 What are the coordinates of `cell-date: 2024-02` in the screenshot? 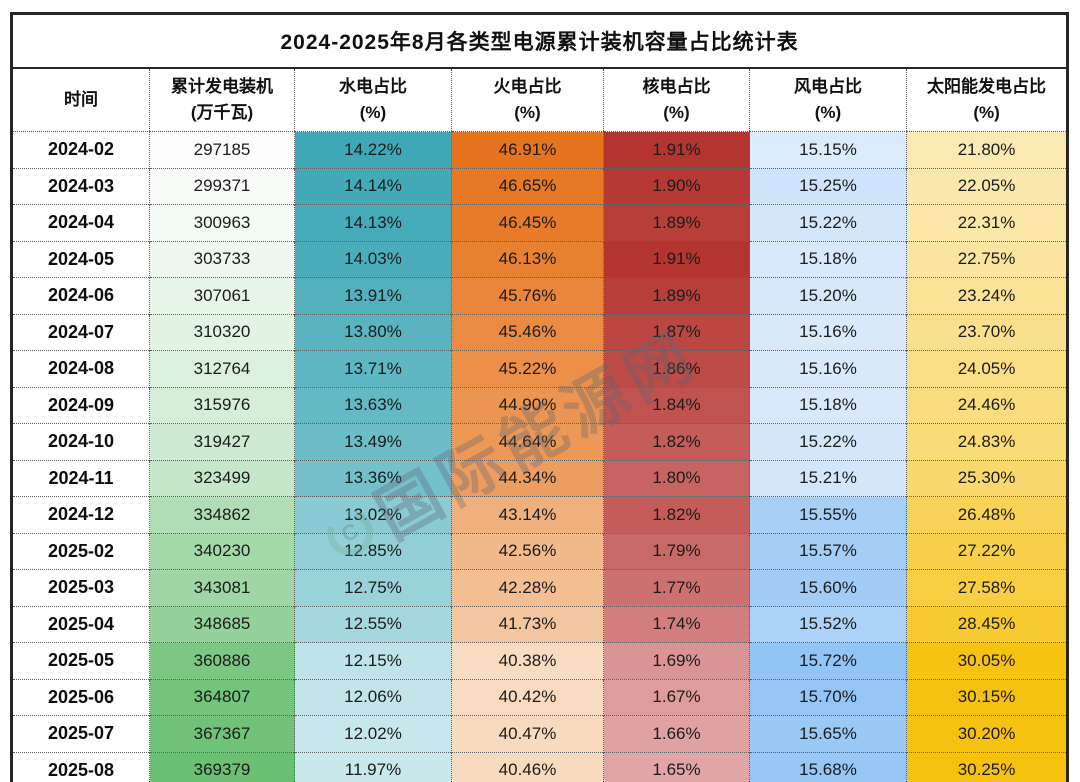 It's located at (80, 149).